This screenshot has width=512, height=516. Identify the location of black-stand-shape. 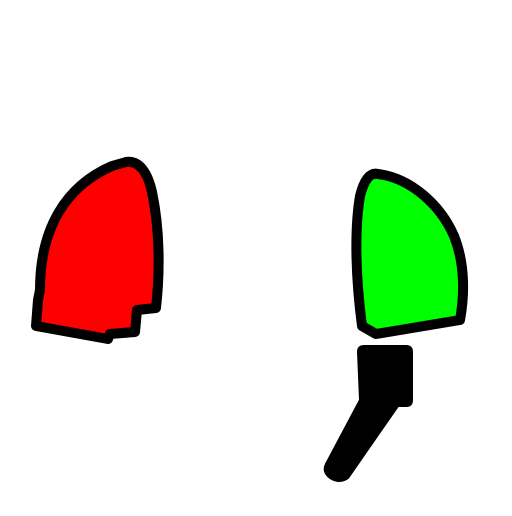
(368, 413).